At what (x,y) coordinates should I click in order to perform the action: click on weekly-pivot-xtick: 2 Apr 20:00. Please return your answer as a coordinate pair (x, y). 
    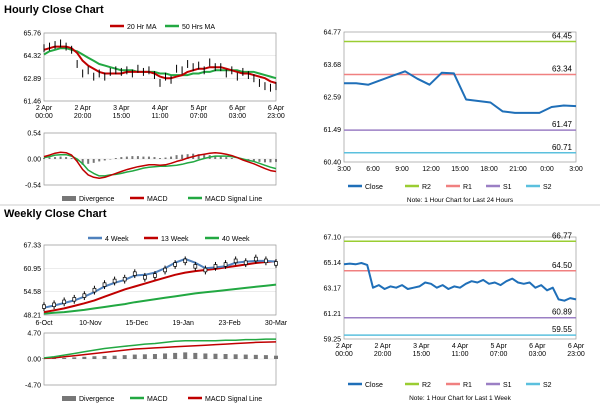
    Looking at the image, I should click on (383, 350).